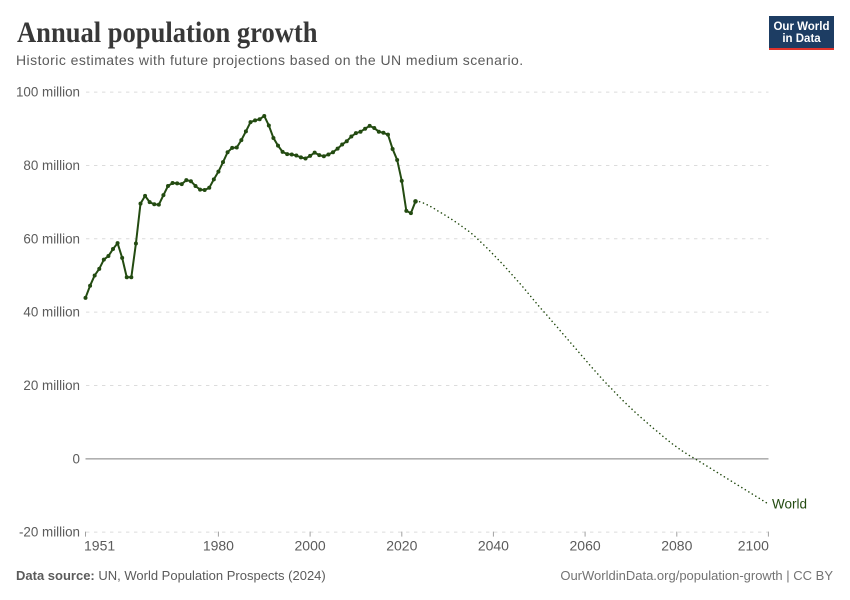 The height and width of the screenshot is (600, 850). Describe the element at coordinates (49, 532) in the screenshot. I see `svg-text: -20 million` at that location.